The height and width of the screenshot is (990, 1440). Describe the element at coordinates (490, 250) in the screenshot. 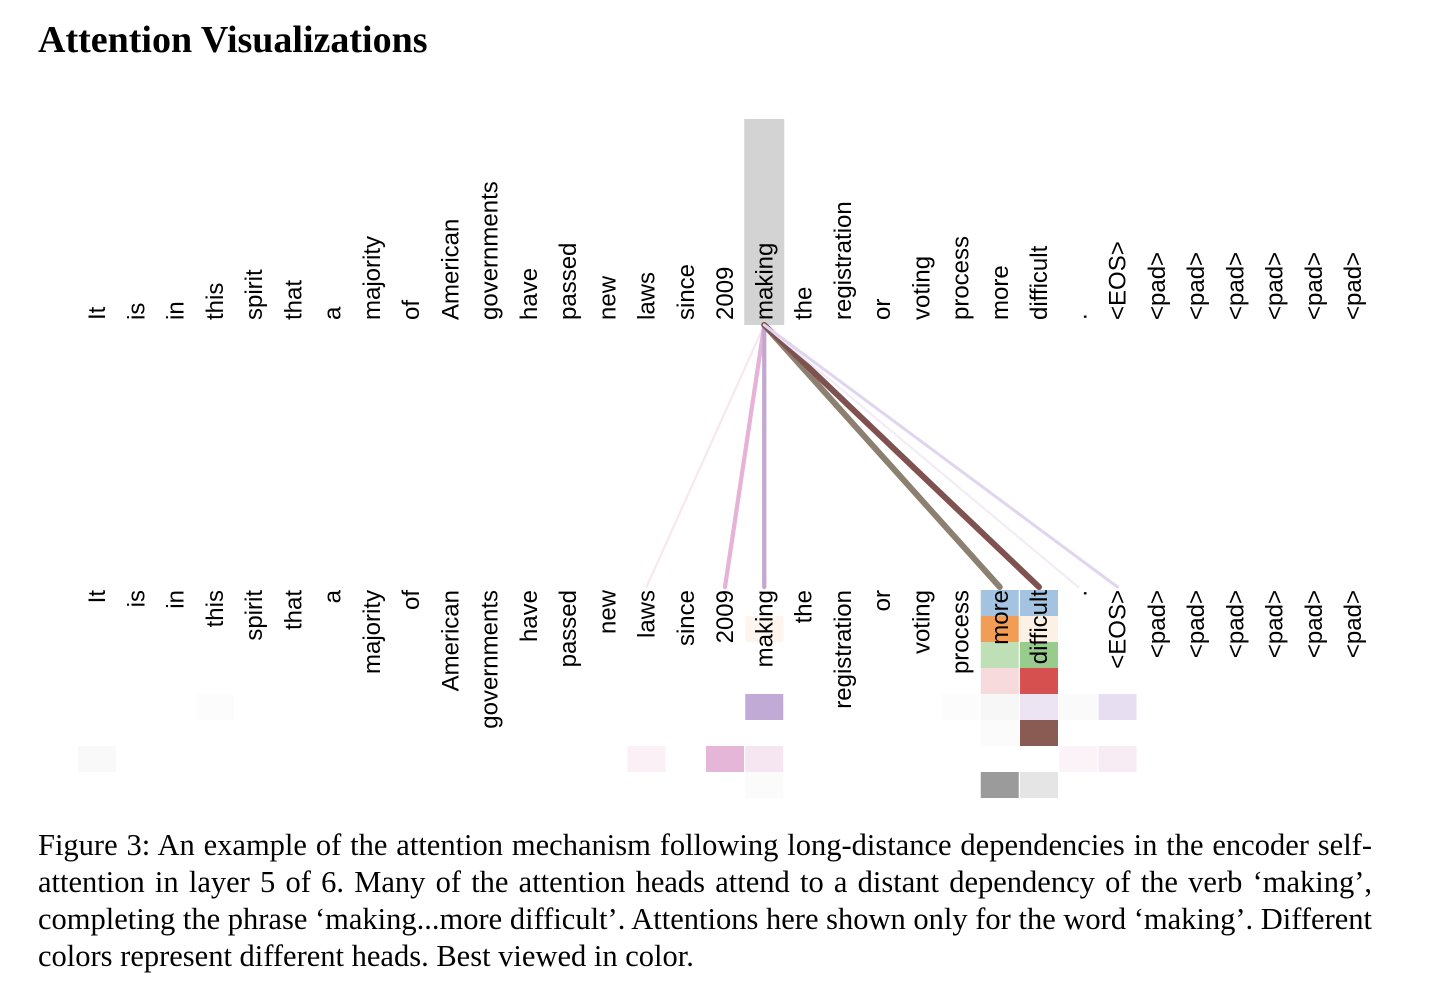

I see `source-token: governments` at that location.